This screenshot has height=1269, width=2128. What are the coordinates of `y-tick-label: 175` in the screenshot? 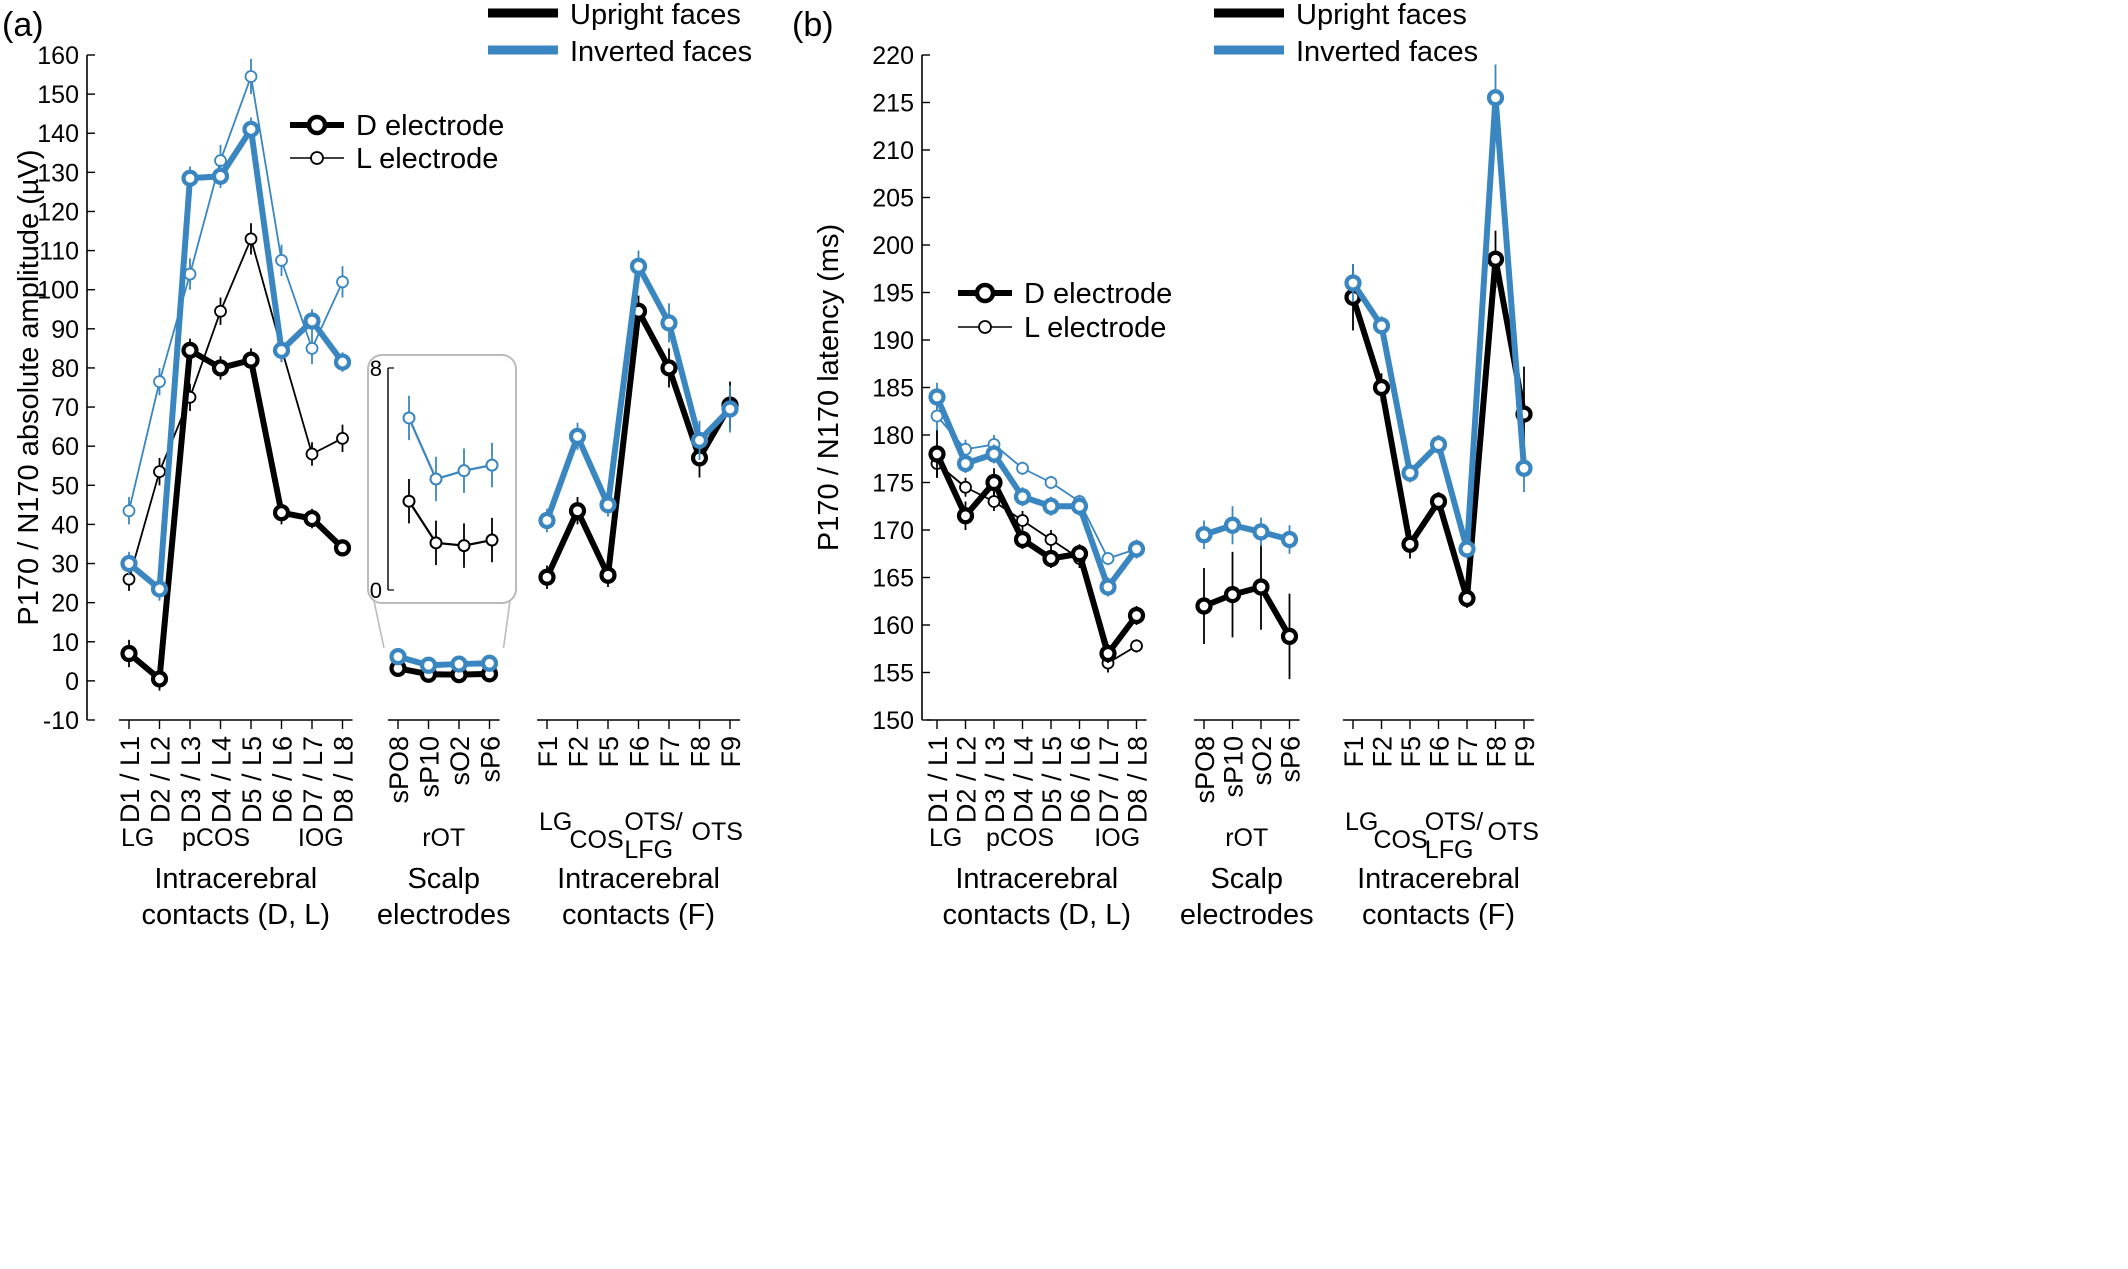 It's located at (893, 484).